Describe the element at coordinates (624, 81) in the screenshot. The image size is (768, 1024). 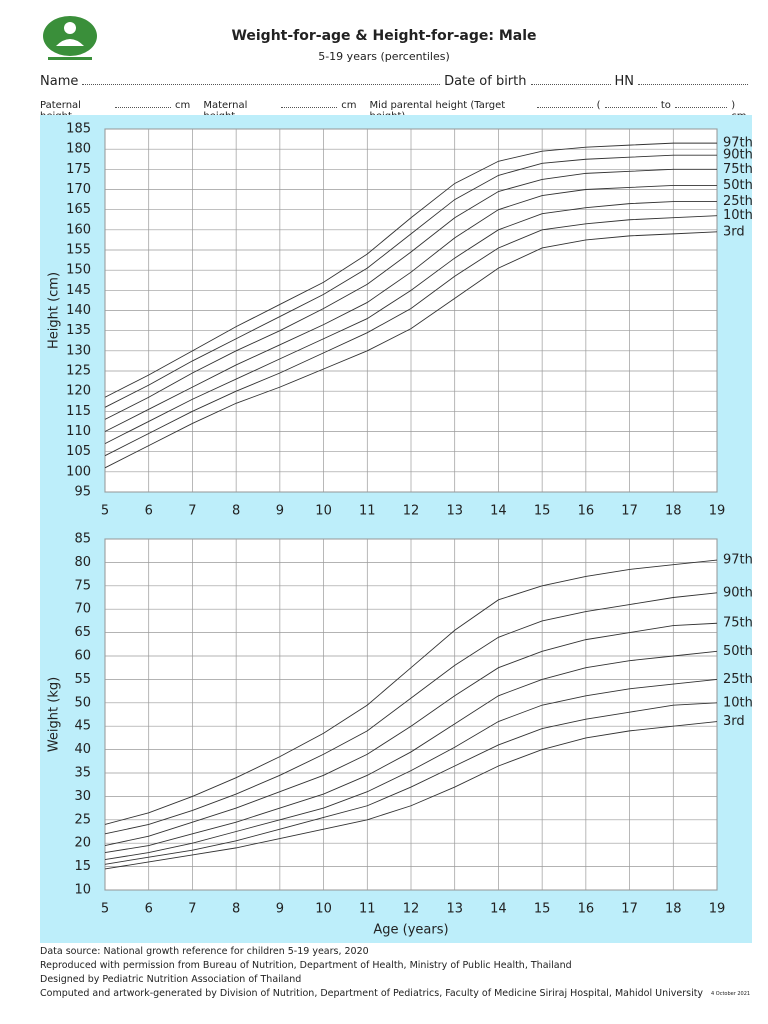
I see `field-label: HN` at that location.